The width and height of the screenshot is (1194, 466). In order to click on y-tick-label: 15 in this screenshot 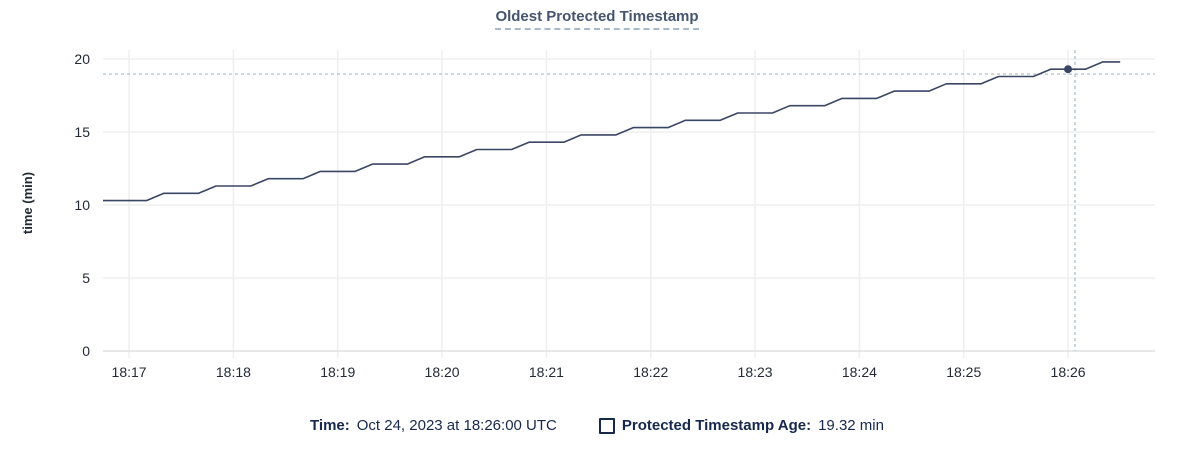, I will do `click(82, 132)`.